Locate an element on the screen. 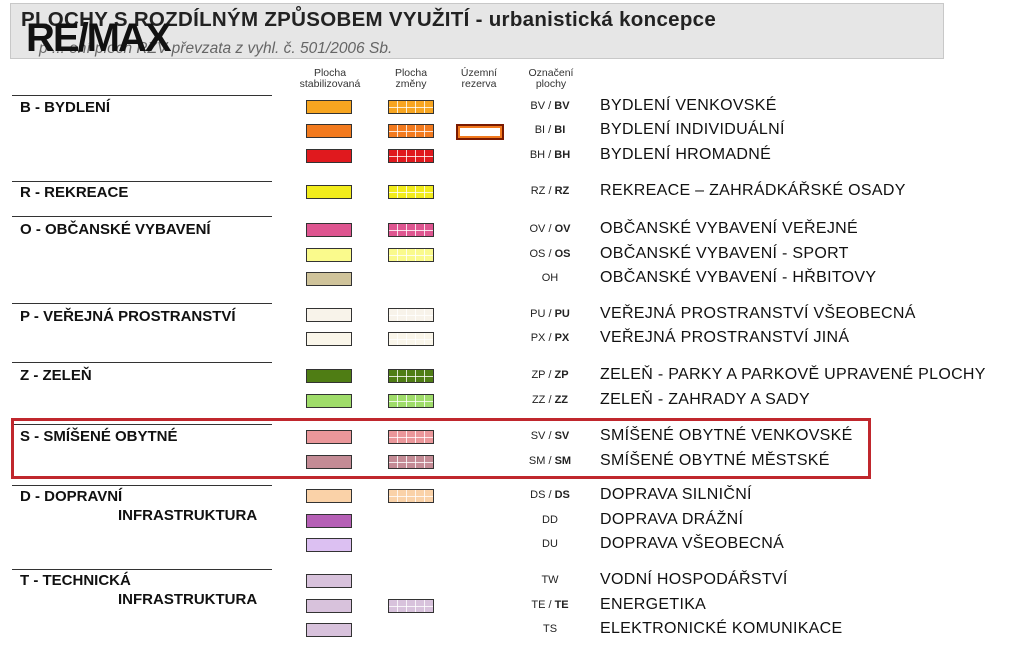 The width and height of the screenshot is (1024, 649). area-code-light: SV is located at coordinates (538, 436).